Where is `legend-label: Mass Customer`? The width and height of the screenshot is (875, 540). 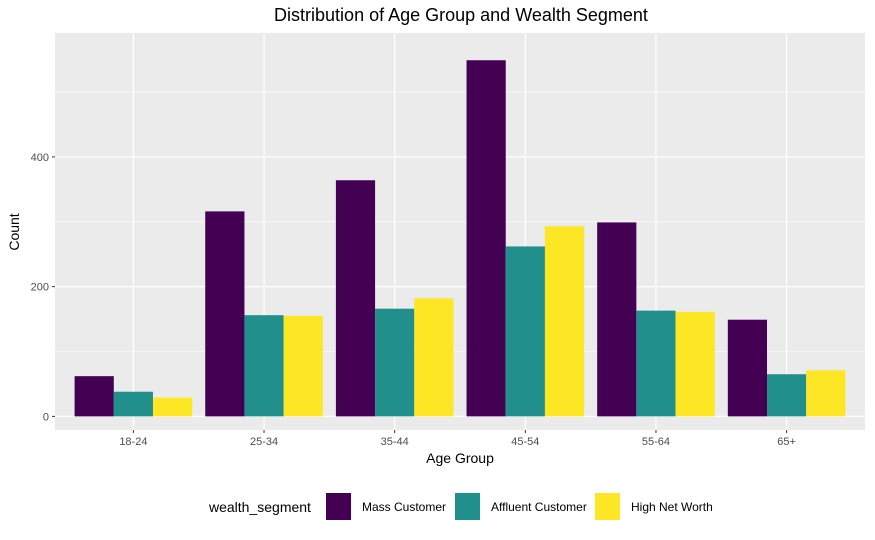 legend-label: Mass Customer is located at coordinates (404, 507).